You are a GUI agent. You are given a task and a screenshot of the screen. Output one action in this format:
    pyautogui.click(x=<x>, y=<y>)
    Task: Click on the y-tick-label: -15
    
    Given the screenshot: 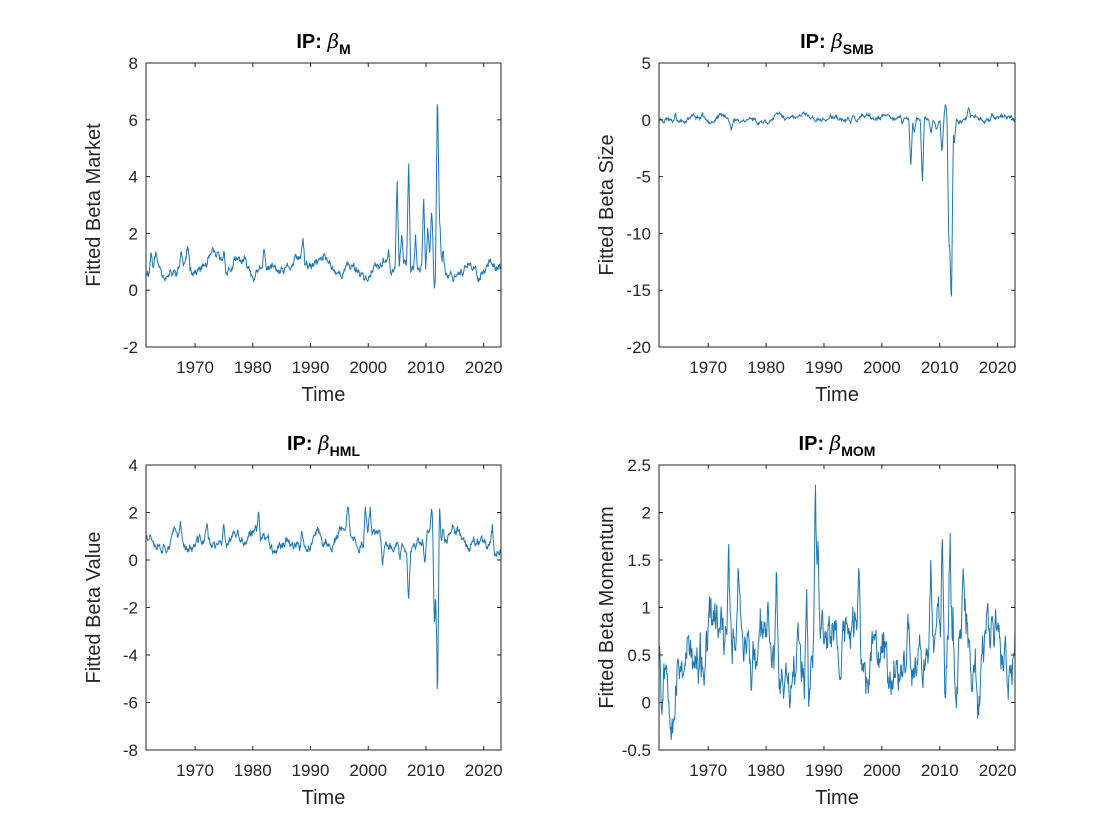 What is the action you would take?
    pyautogui.click(x=638, y=290)
    